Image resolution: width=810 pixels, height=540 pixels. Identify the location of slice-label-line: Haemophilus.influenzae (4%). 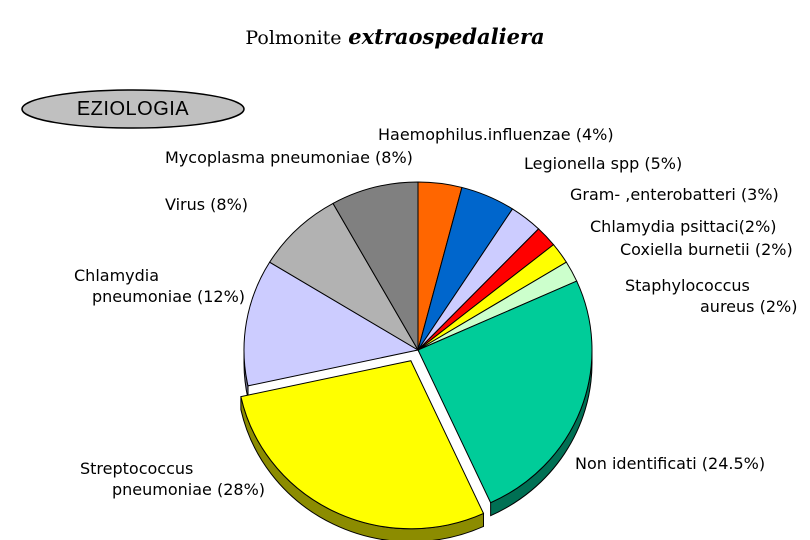
(496, 134).